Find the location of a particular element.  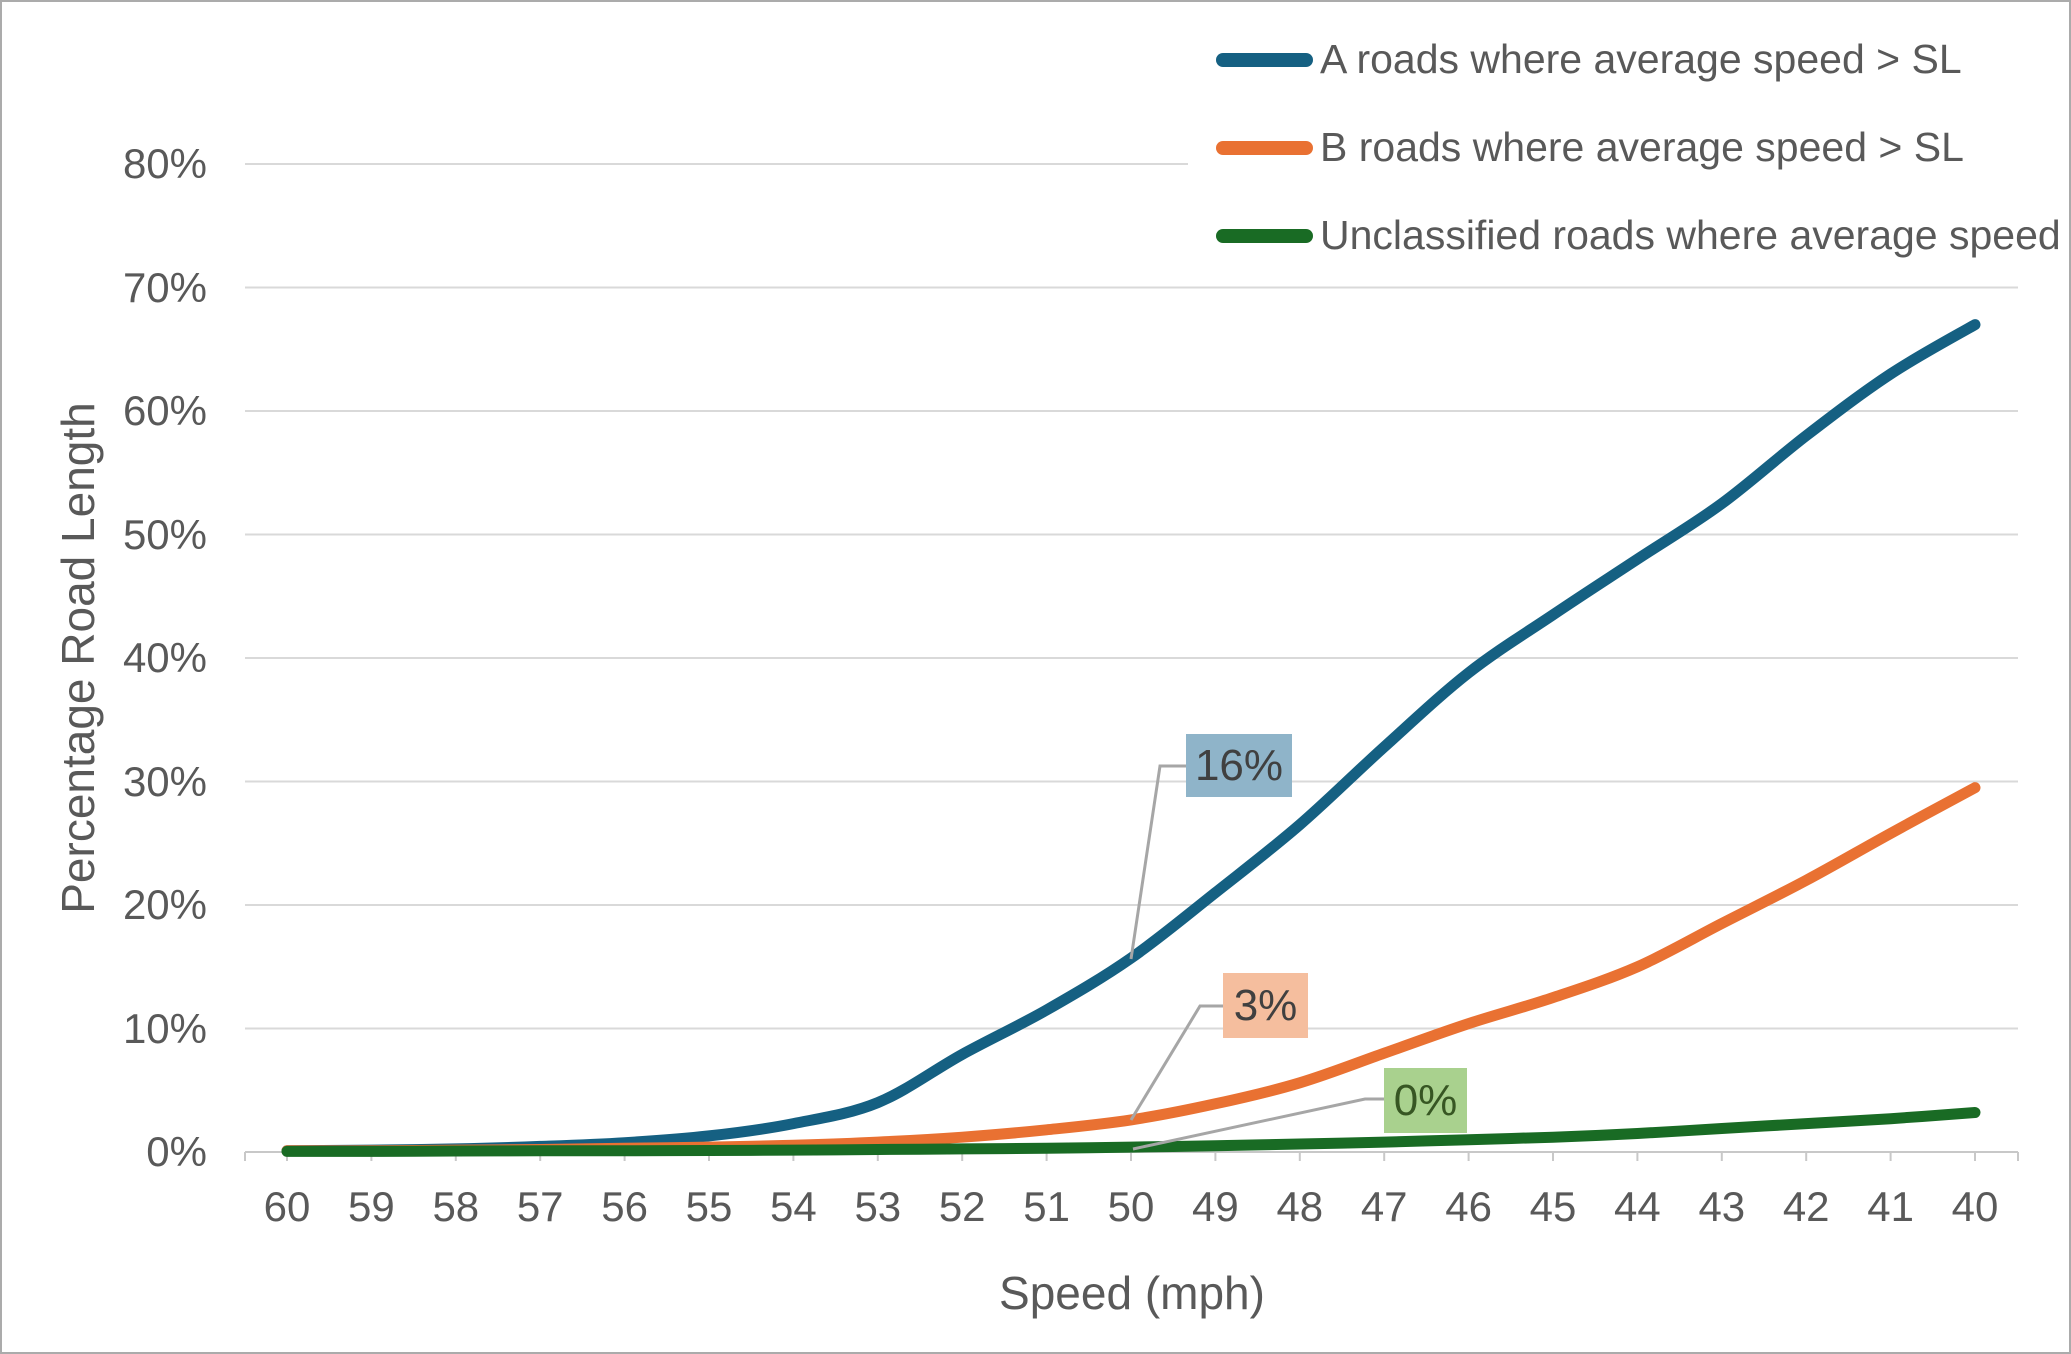

y-tick-label: 80% is located at coordinates (164, 163).